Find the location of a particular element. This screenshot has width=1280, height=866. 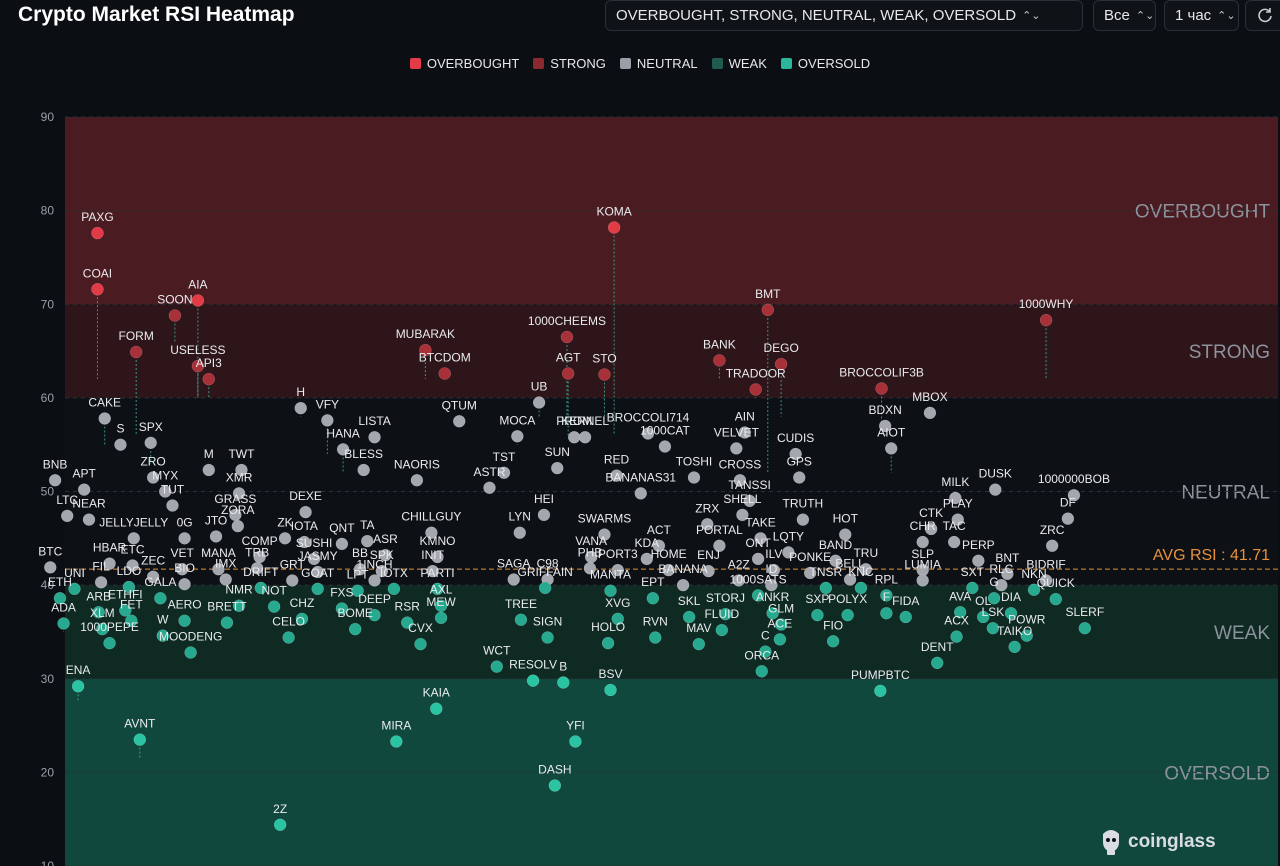

point-chr is located at coordinates (922, 542).